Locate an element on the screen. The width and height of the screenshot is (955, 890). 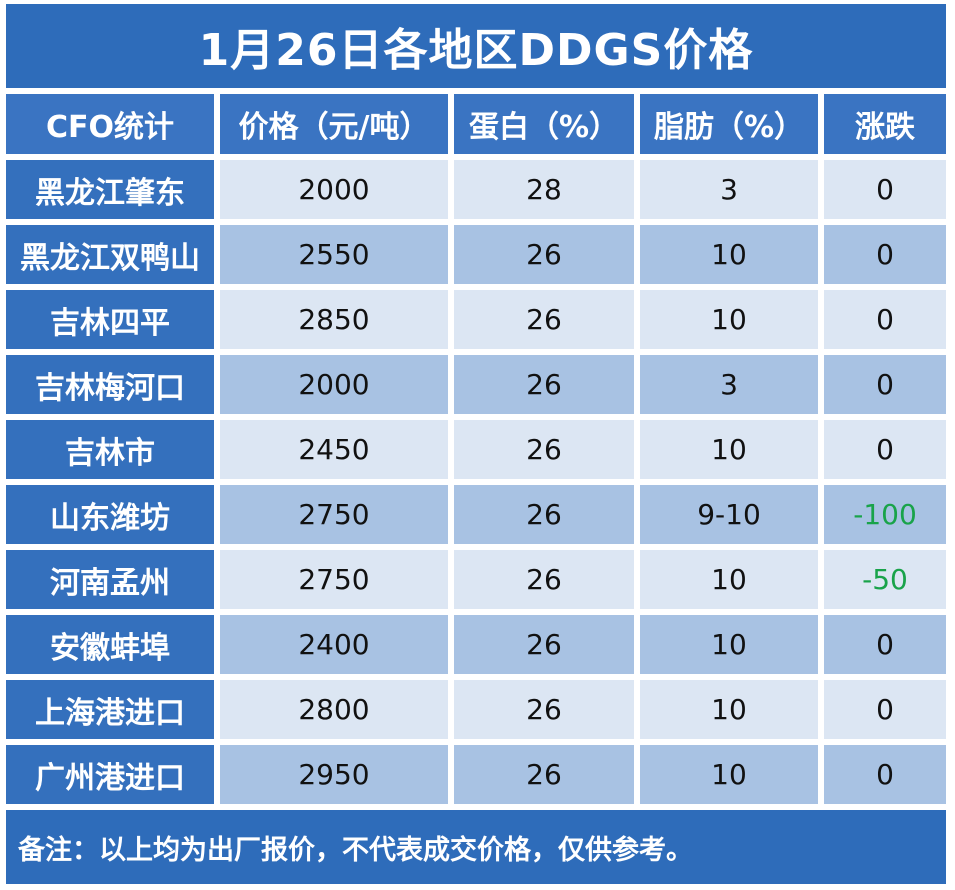
table-cell: 2450 is located at coordinates (334, 449).